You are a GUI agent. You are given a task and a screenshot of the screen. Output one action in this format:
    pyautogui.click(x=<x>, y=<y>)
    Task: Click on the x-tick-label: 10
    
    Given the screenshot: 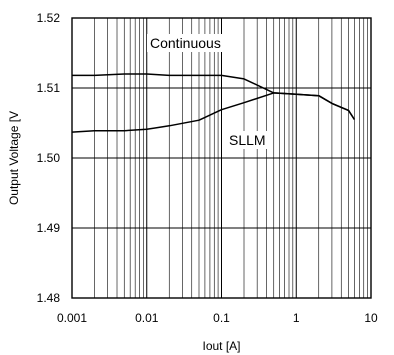 What is the action you would take?
    pyautogui.click(x=371, y=318)
    